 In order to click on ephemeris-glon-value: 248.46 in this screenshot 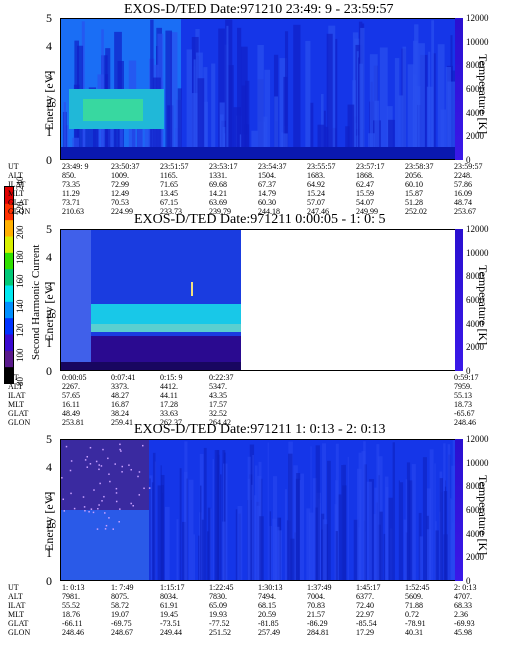, I will do `click(465, 422)`.